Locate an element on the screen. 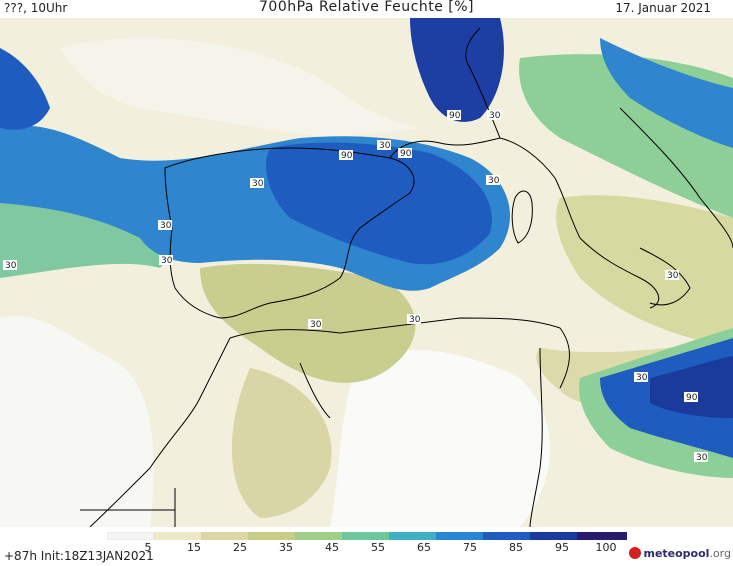  moist-band-sicily-core is located at coordinates (691, 387).